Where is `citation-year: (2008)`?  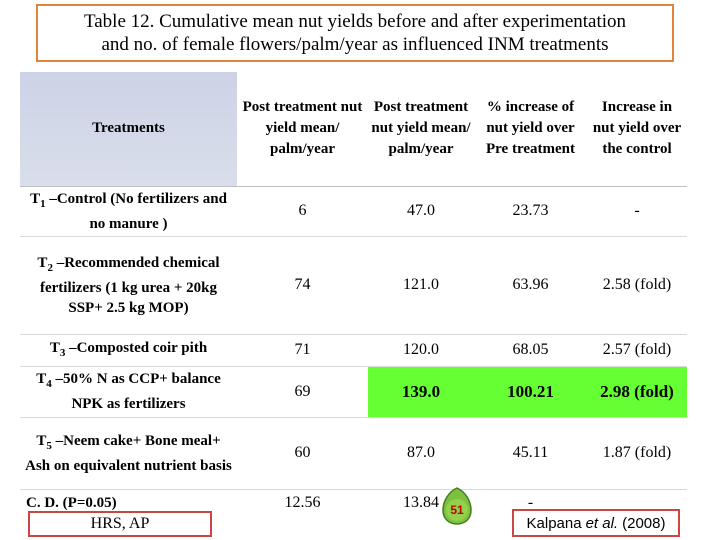 citation-year: (2008) is located at coordinates (644, 523).